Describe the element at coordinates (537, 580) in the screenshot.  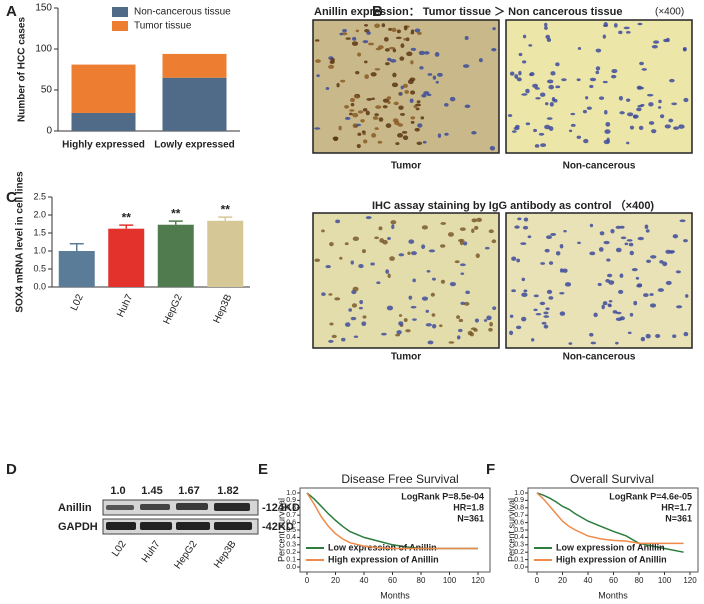
I see `x-tick-label: 0` at that location.